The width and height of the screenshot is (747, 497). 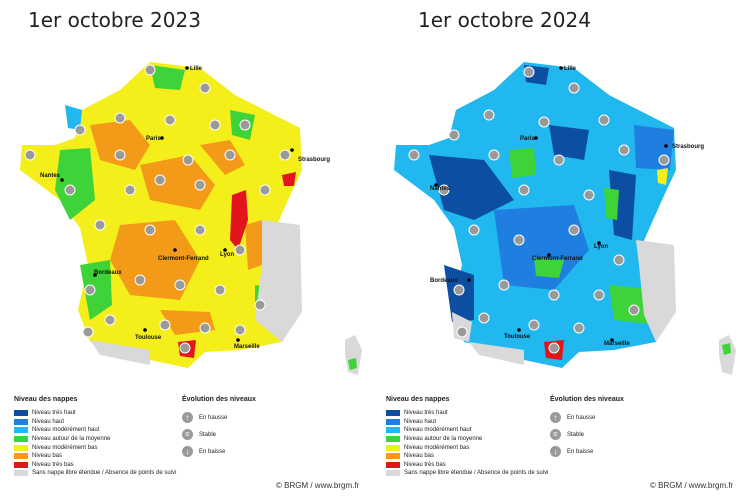 I want to click on corsica, so click(x=727, y=355).